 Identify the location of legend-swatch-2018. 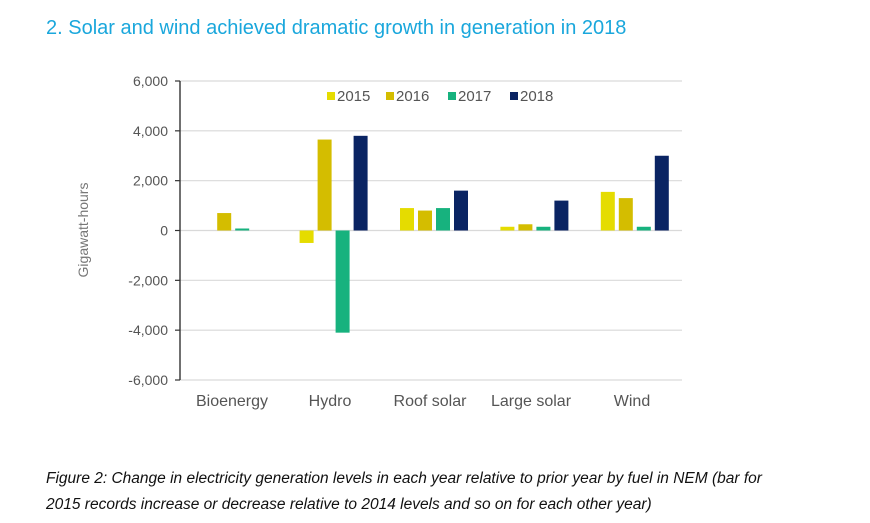
(514, 96).